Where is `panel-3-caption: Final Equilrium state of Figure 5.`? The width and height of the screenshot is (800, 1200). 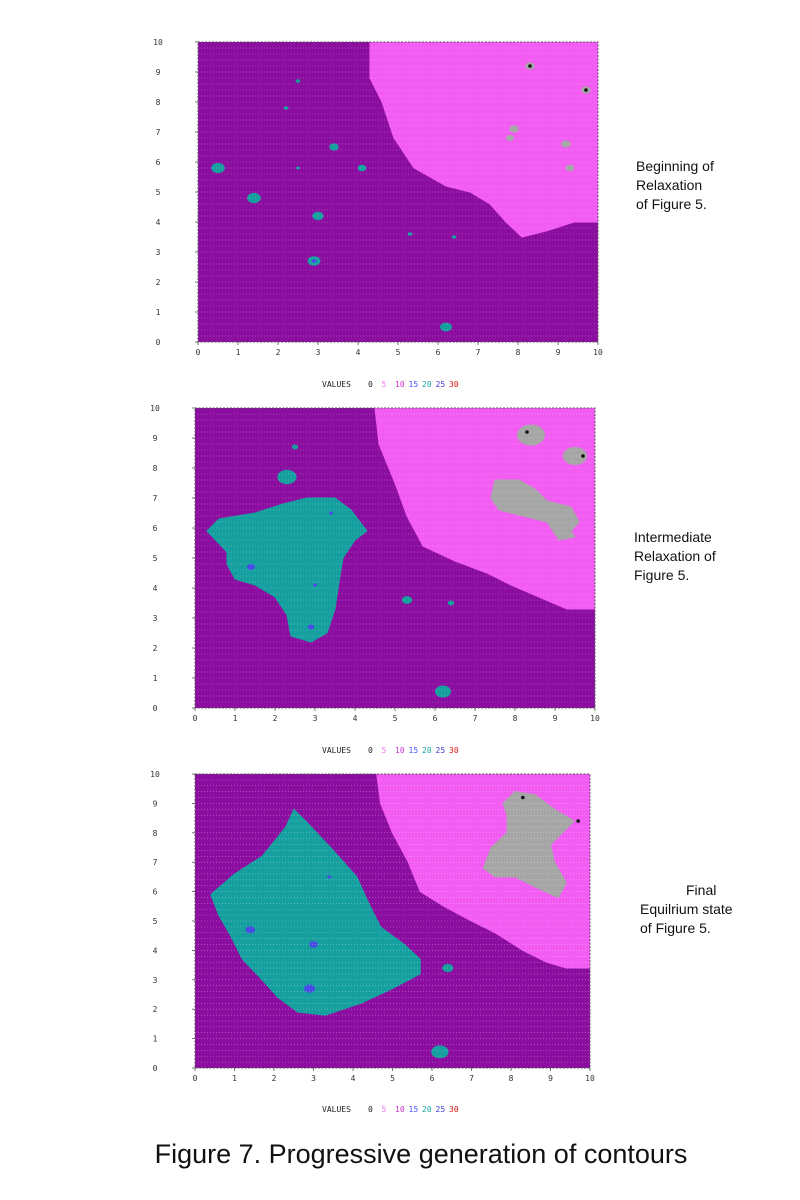 panel-3-caption: Final Equilrium state of Figure 5. is located at coordinates (686, 909).